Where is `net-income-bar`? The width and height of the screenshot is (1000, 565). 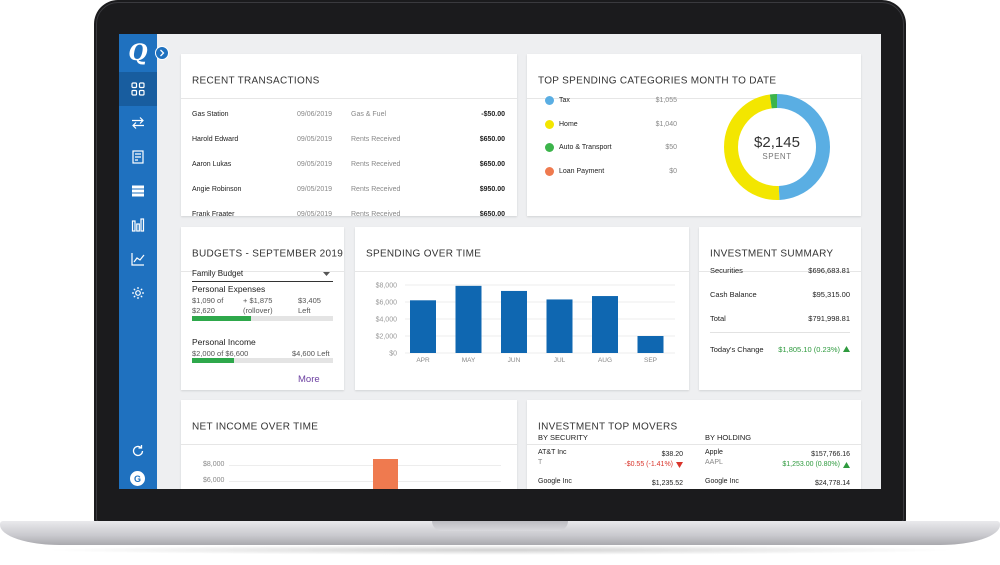
net-income-bar is located at coordinates (385, 474).